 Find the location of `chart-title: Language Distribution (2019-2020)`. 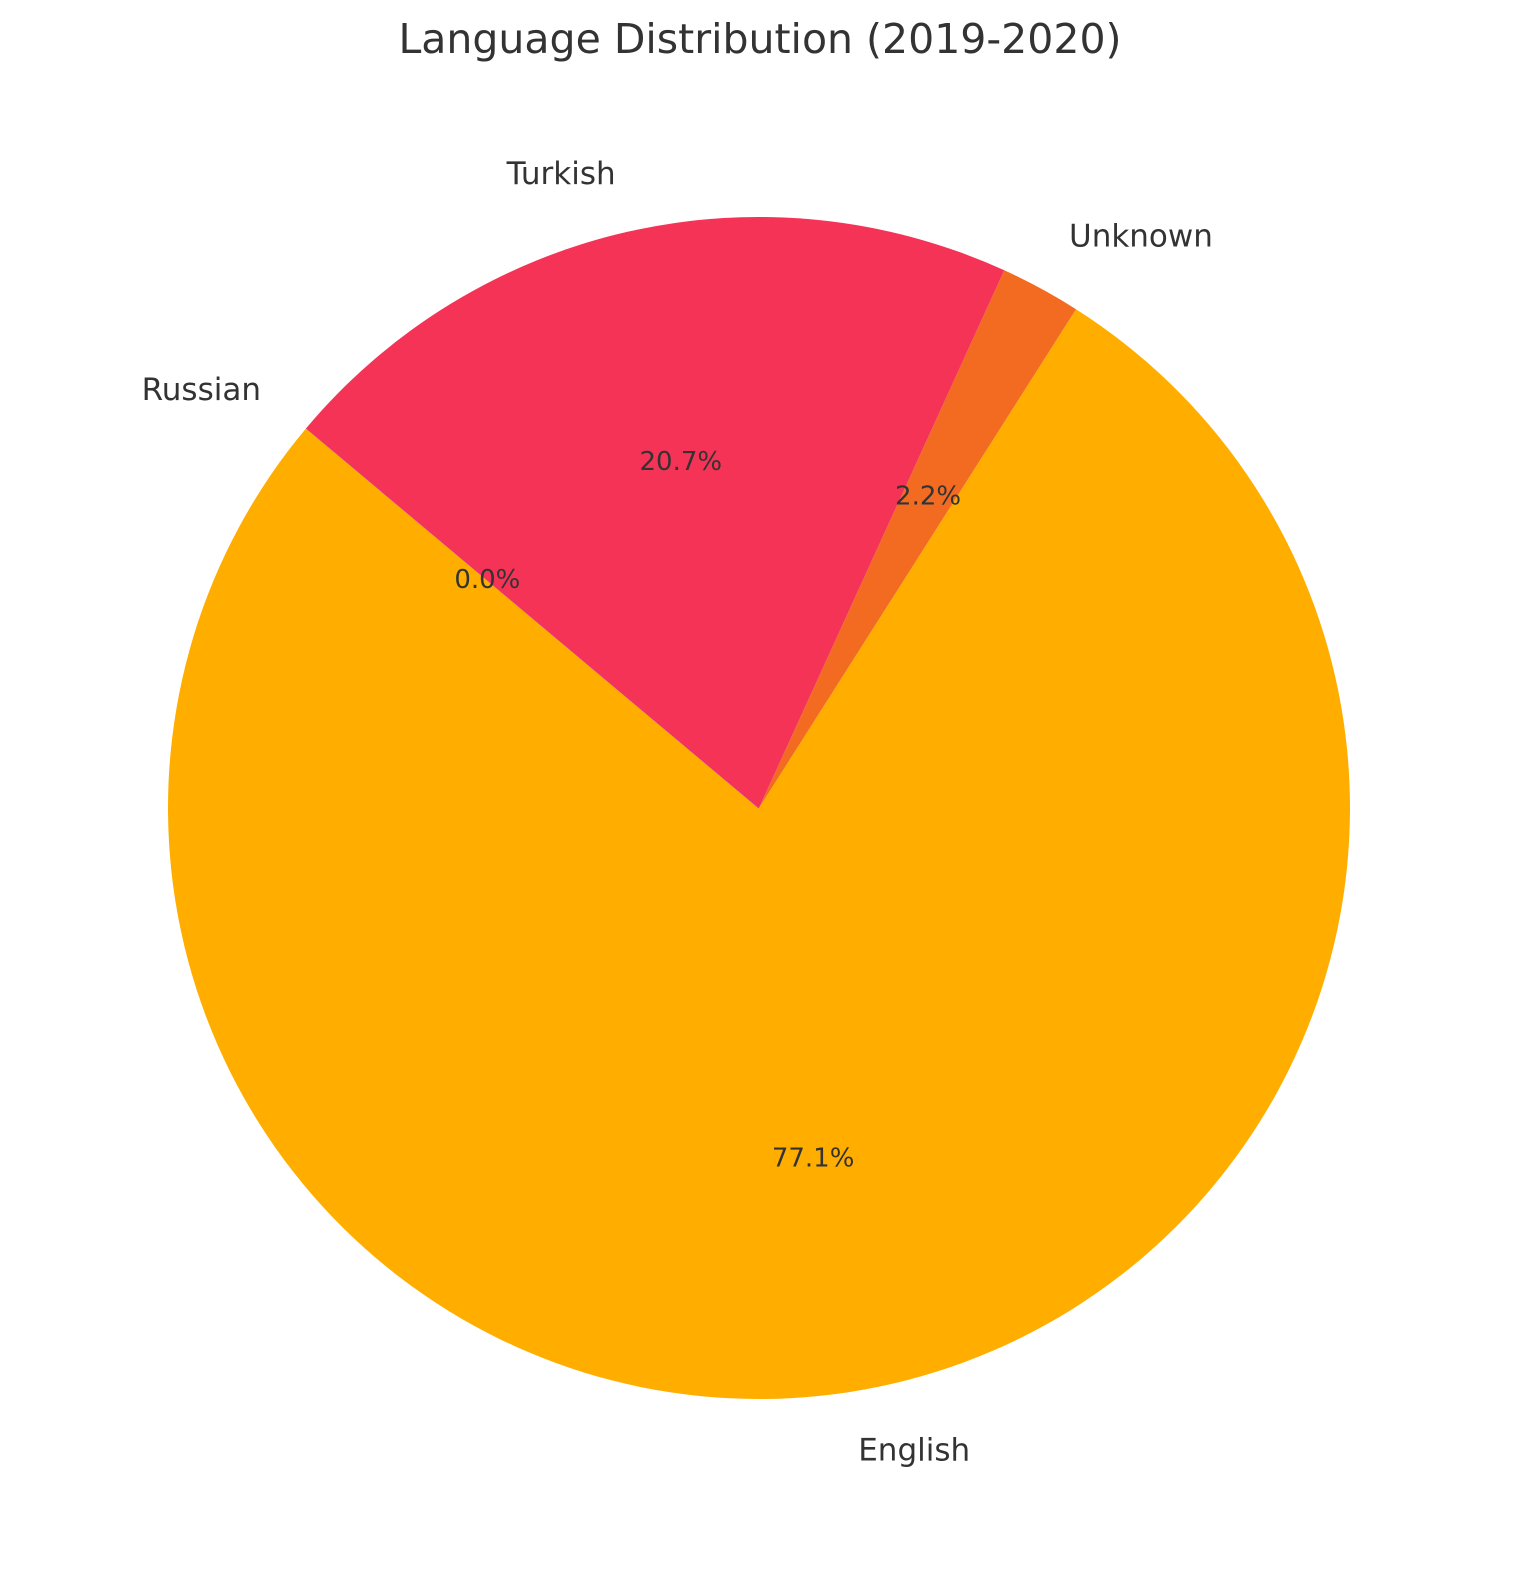

chart-title: Language Distribution (2019-2020) is located at coordinates (759, 39).